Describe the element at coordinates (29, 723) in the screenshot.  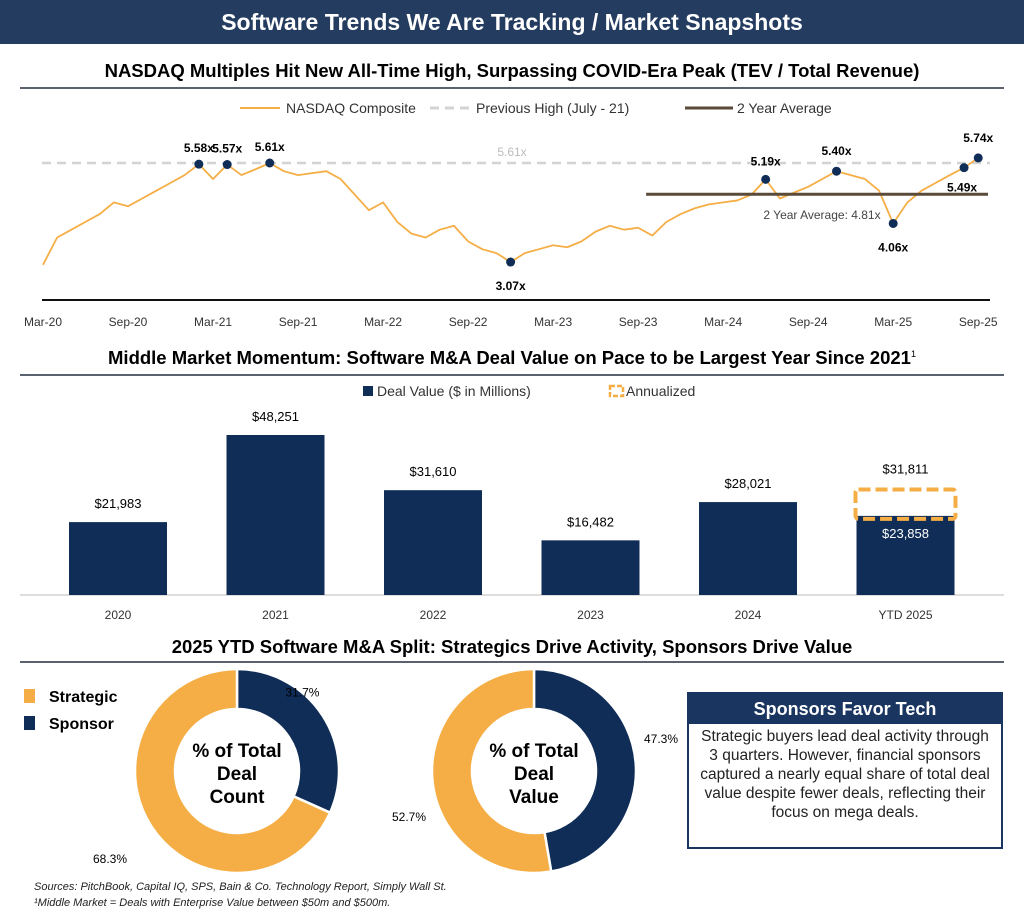
I see `legend-swatch-sponsor` at that location.